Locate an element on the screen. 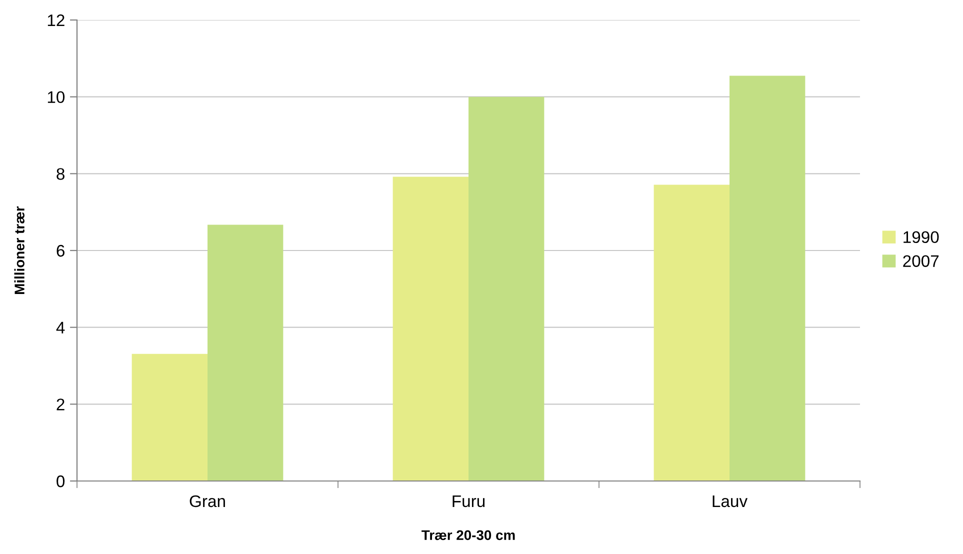 This screenshot has width=963, height=554. y-tick-label: 6 is located at coordinates (60, 250).